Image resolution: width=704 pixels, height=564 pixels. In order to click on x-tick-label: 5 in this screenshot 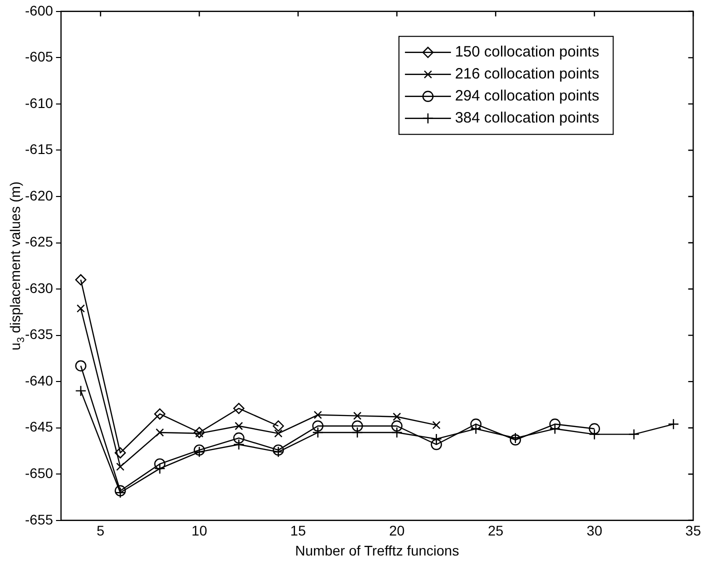, I will do `click(100, 530)`.